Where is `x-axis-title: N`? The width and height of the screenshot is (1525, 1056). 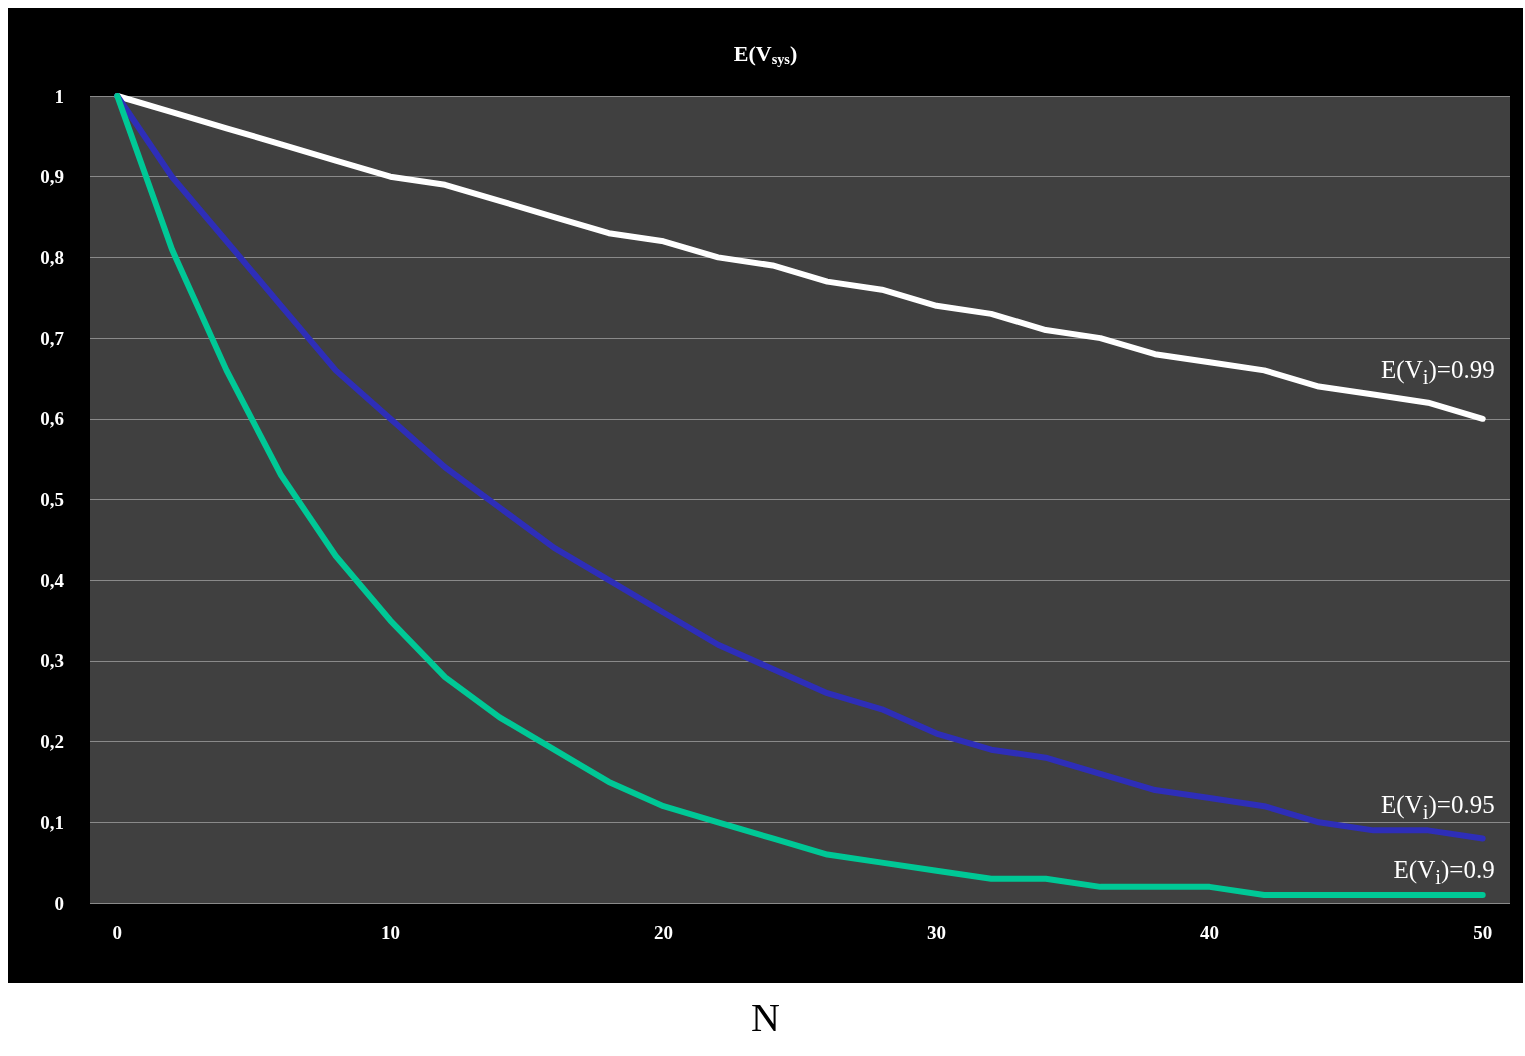
x-axis-title: N is located at coordinates (765, 1018).